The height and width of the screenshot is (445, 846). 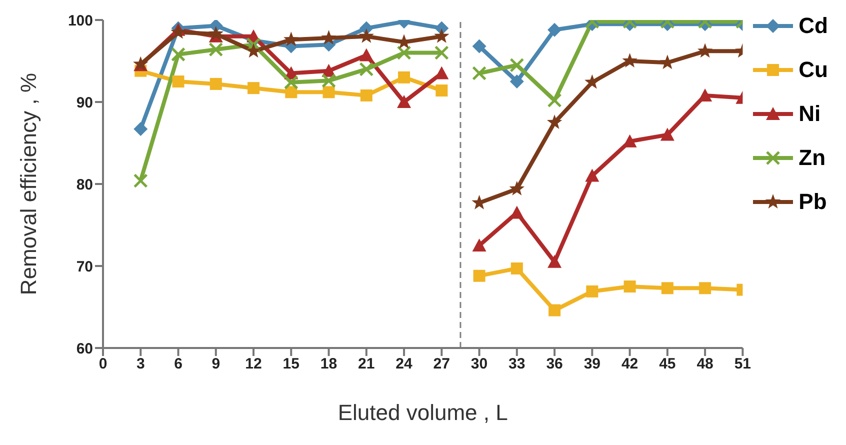 What do you see at coordinates (80, 21) in the screenshot?
I see `y-tick-label: 100` at bounding box center [80, 21].